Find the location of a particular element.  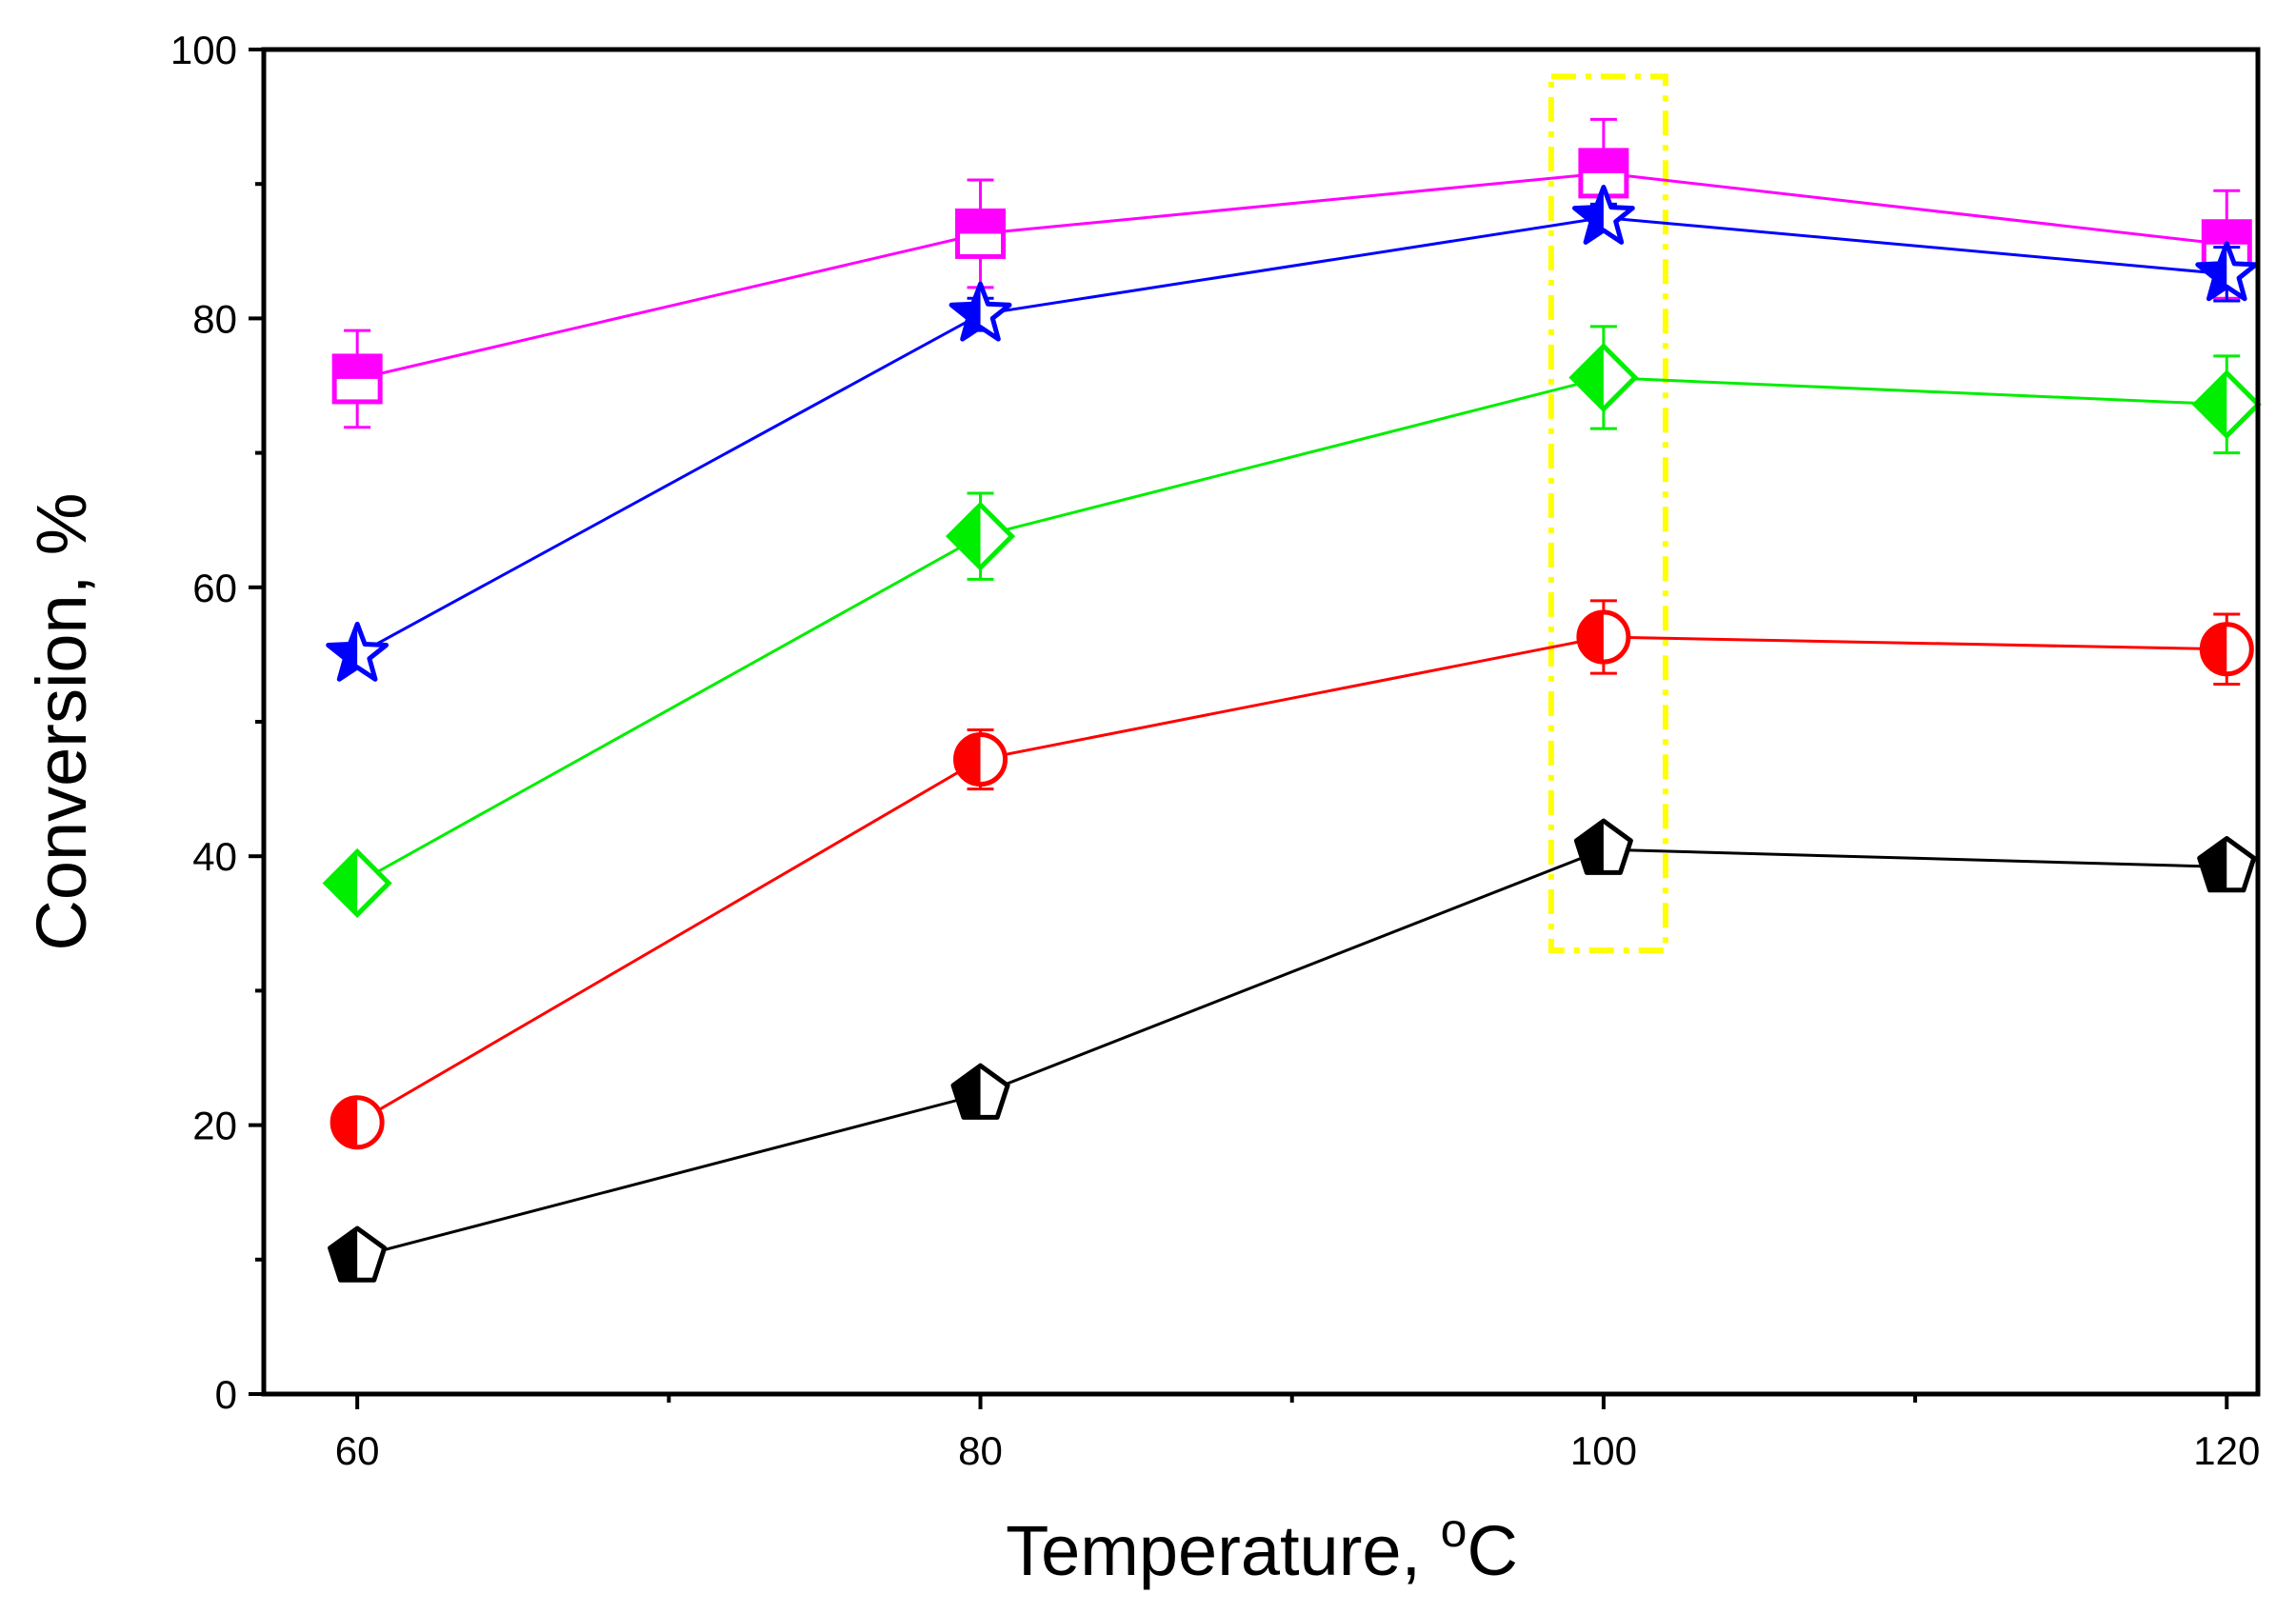

highlight-box-layer is located at coordinates (1607, 513).